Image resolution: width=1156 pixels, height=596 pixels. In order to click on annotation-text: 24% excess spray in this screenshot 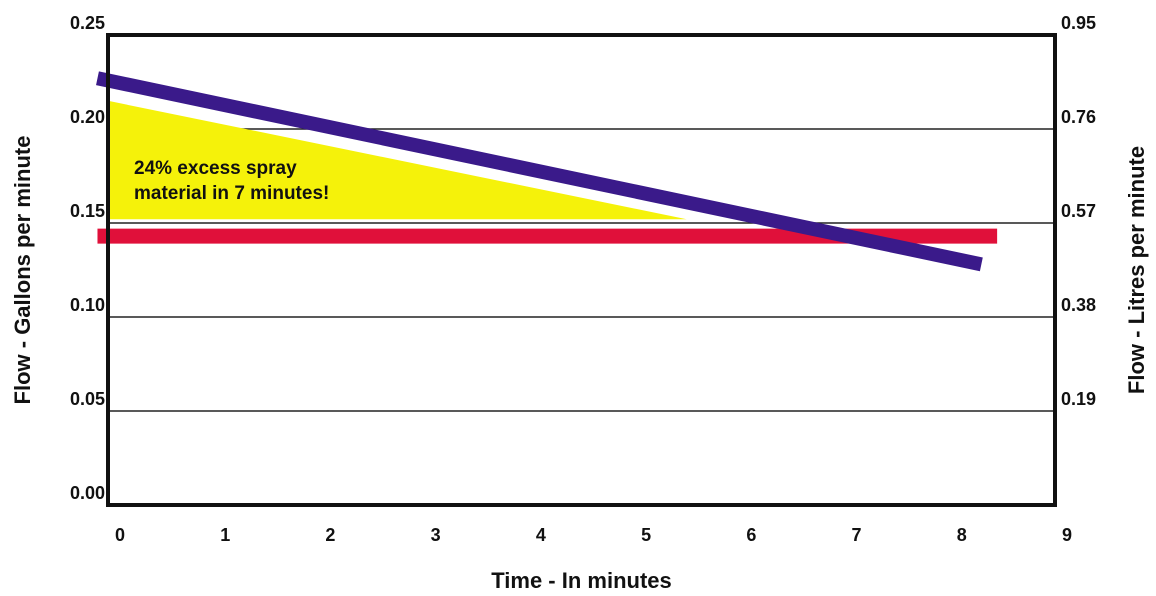, I will do `click(215, 168)`.